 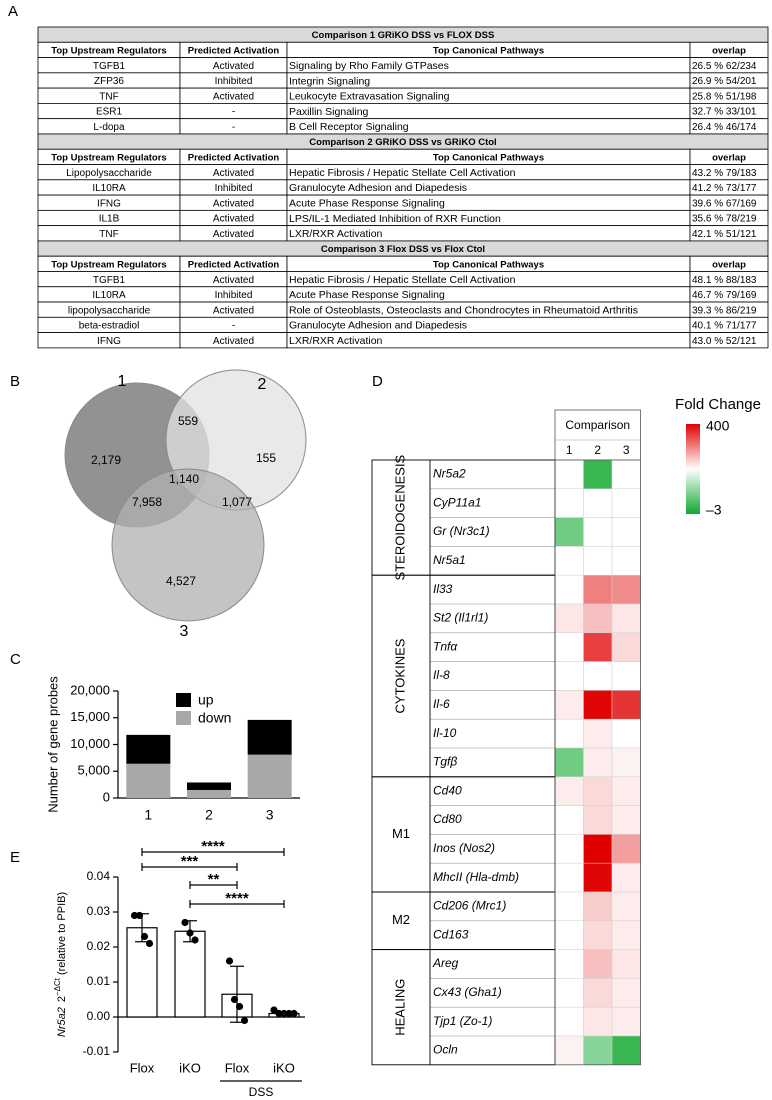 I want to click on overlap: 40.1 % 71/177, so click(x=724, y=326).